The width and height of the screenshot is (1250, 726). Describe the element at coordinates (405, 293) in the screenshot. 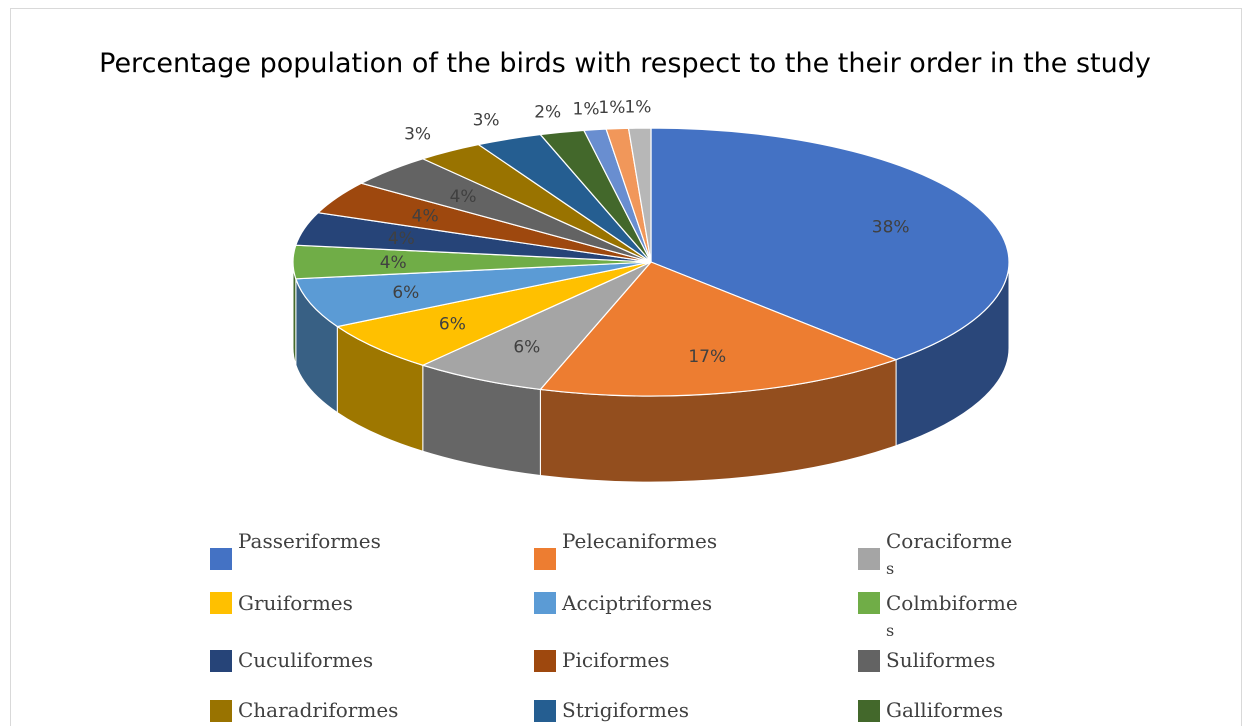

I see `data-label-4: 6%` at that location.